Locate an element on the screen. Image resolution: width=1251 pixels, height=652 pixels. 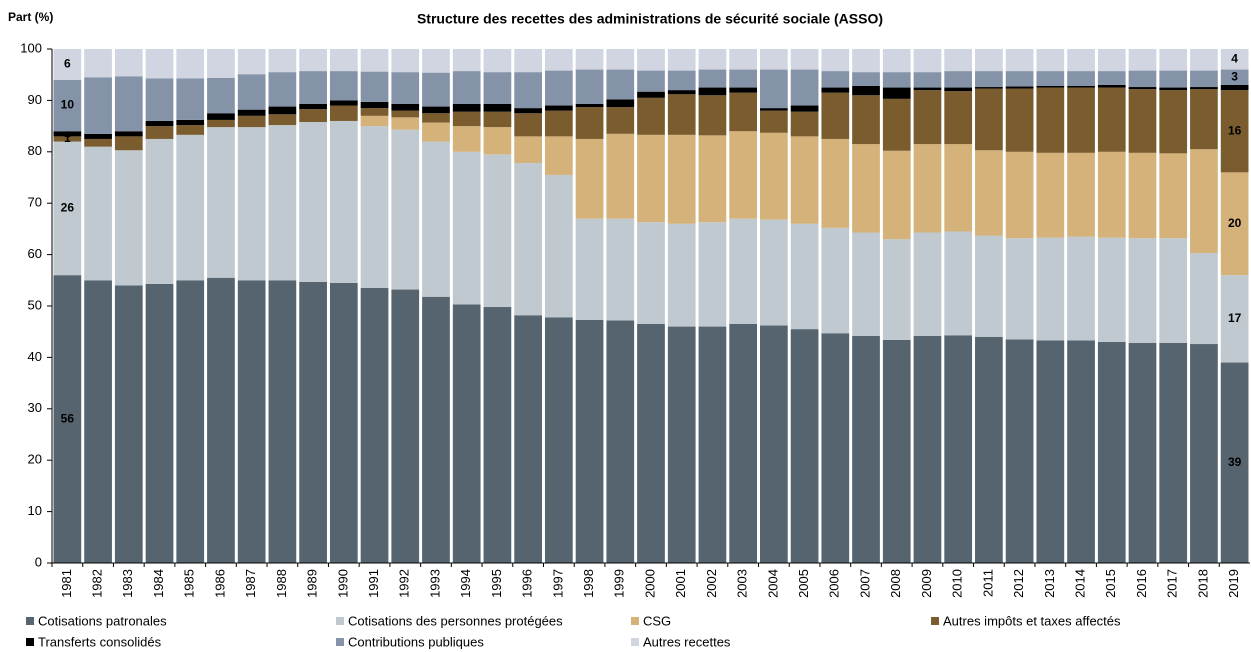
legend-label: Autres impôts et taxes affectés is located at coordinates (1032, 620).